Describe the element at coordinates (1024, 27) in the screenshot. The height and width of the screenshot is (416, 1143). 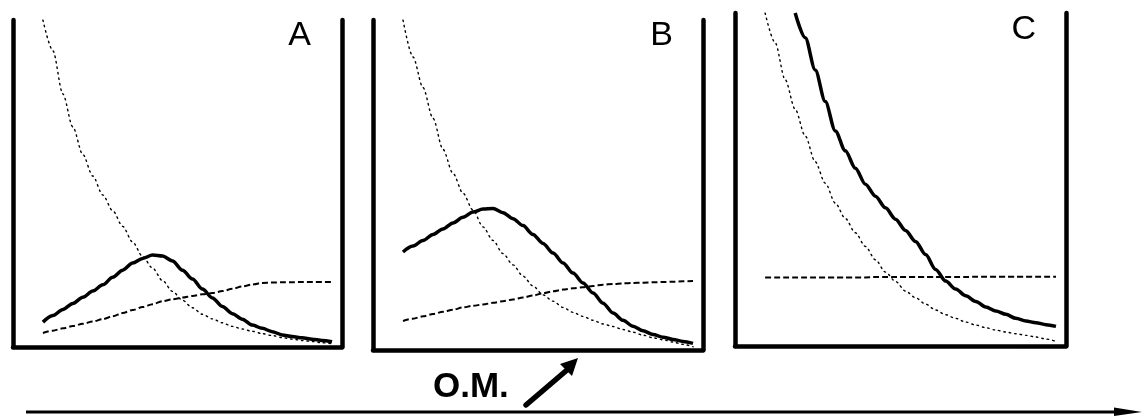
I see `chart-title: C` at that location.